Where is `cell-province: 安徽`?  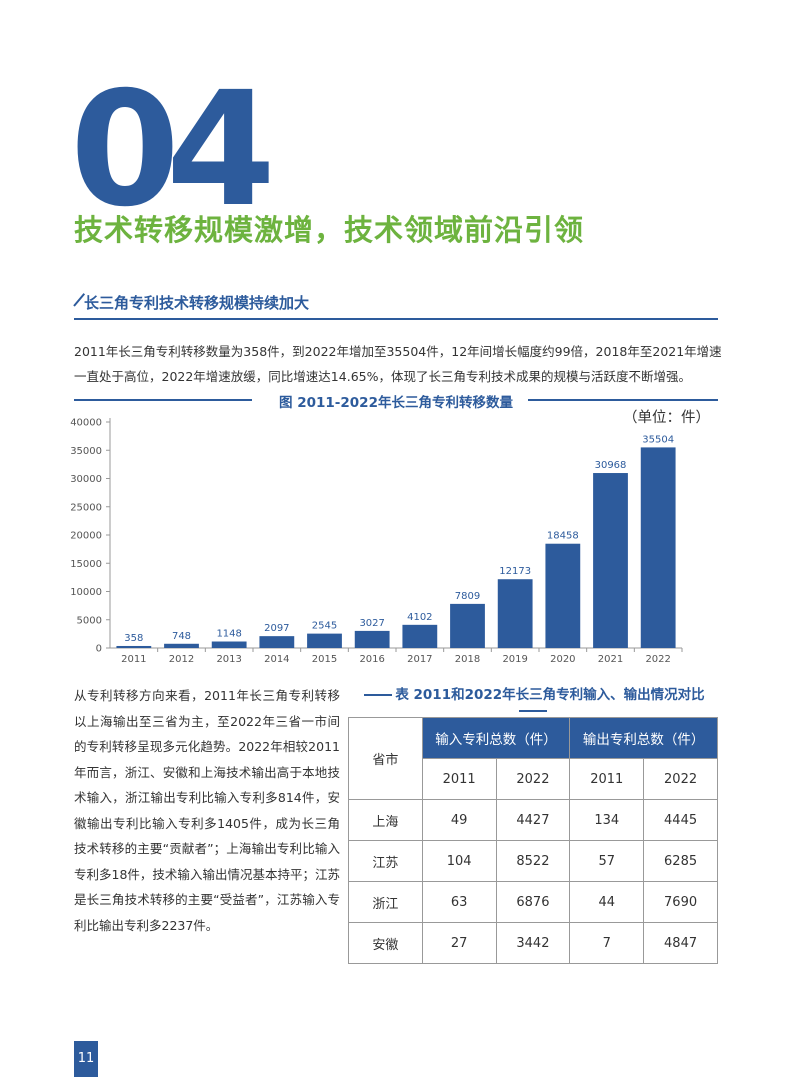
cell-province: 安徽 is located at coordinates (385, 943).